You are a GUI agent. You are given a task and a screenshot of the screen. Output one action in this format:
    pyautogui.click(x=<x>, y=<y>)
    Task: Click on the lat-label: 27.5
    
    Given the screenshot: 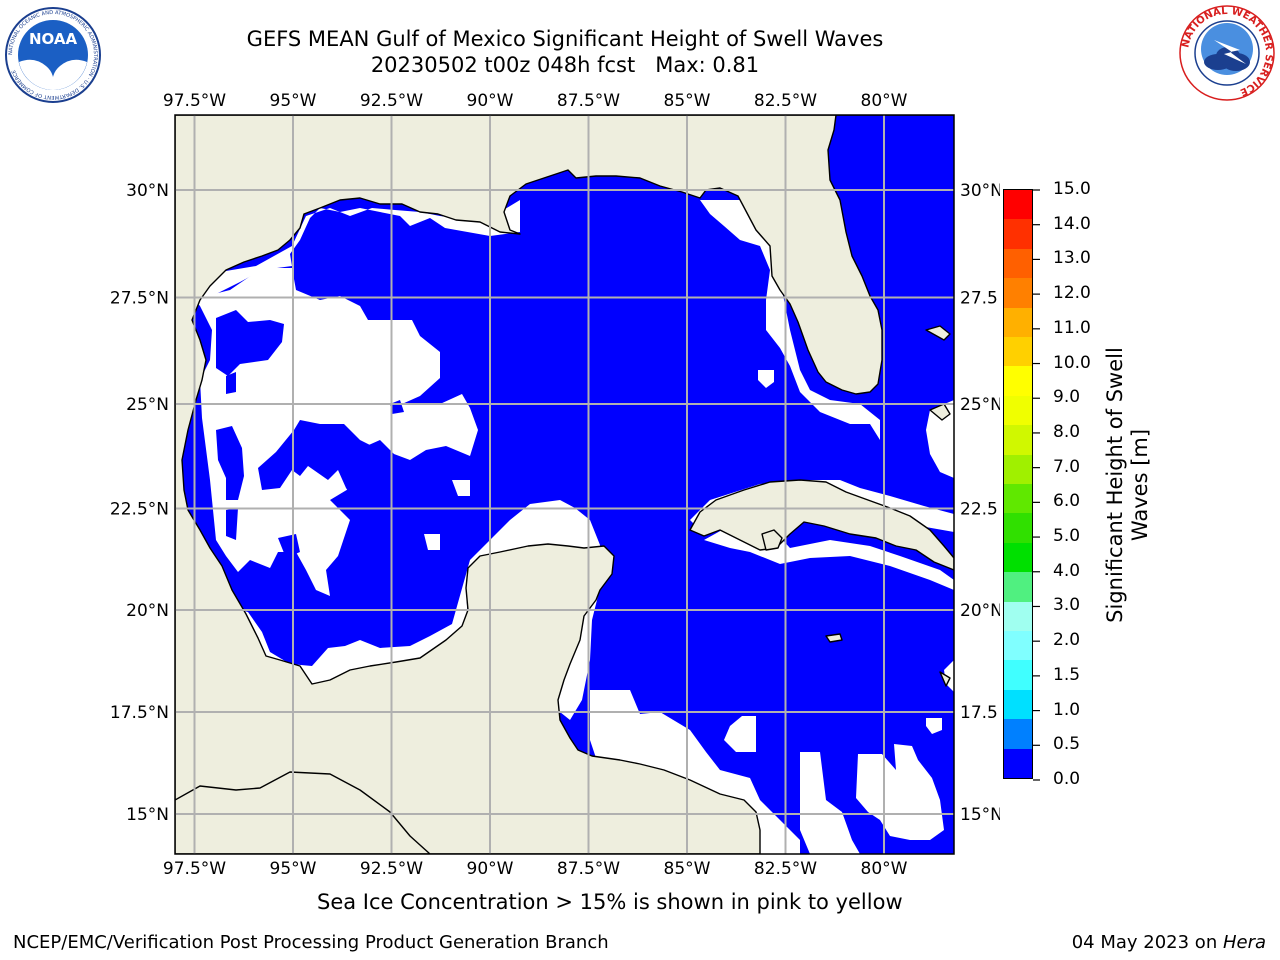 What is the action you would take?
    pyautogui.click(x=979, y=299)
    